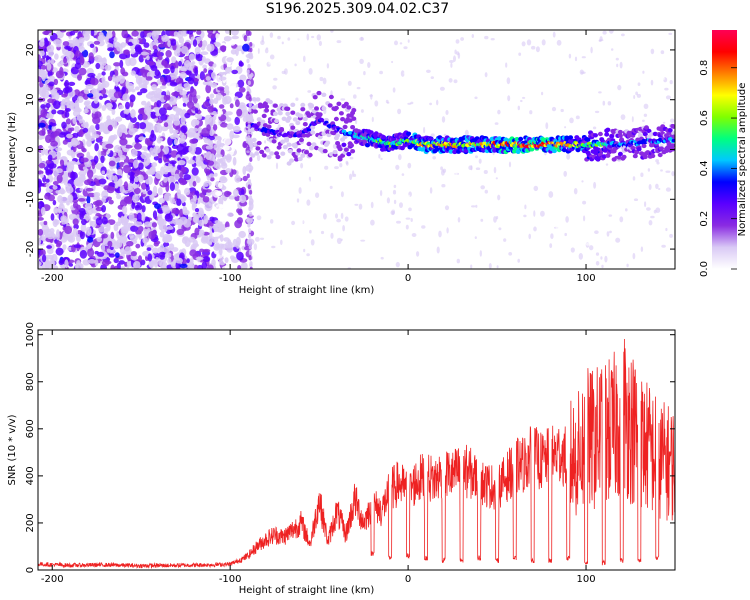 The height and width of the screenshot is (600, 750). Describe the element at coordinates (357, 9) in the screenshot. I see `chart-title: S196.2025.309.04.02.C37` at that location.